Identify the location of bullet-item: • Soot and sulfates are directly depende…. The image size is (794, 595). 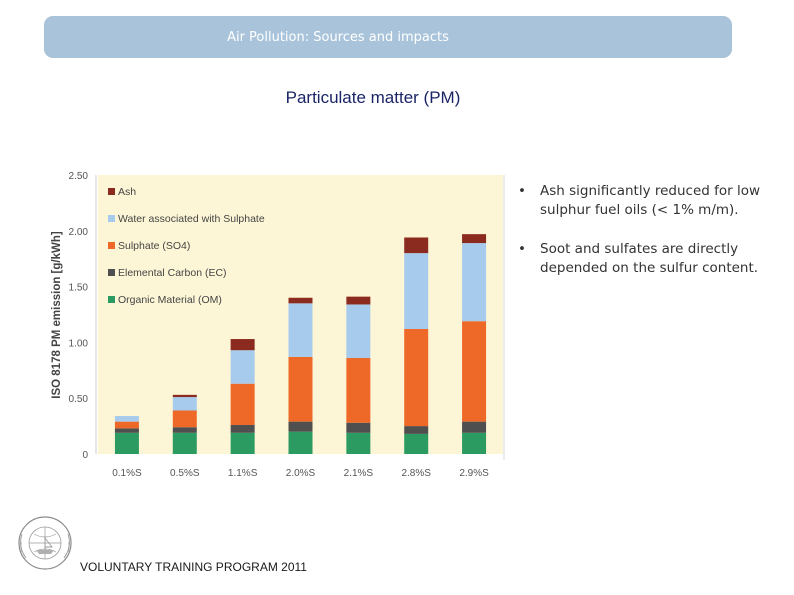
(650, 259).